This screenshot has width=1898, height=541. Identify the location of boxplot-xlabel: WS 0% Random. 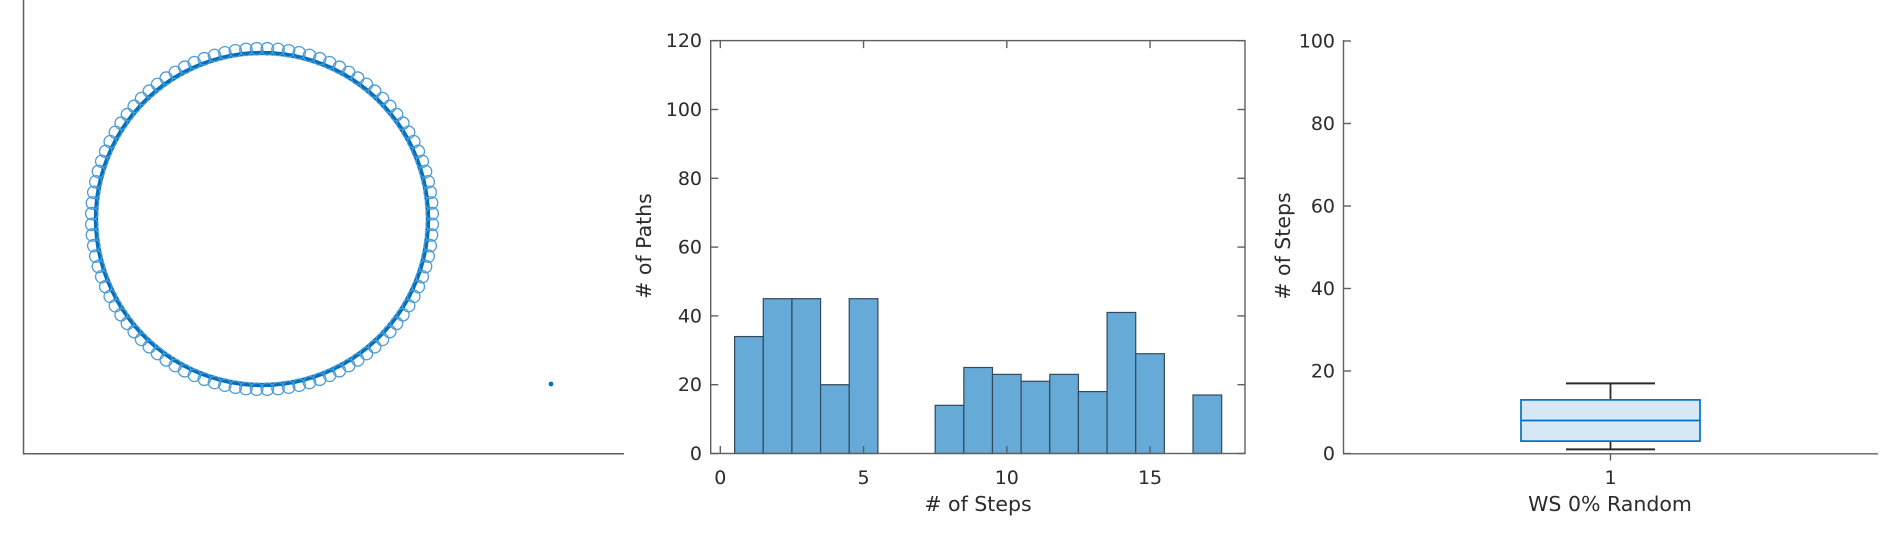
(1610, 504).